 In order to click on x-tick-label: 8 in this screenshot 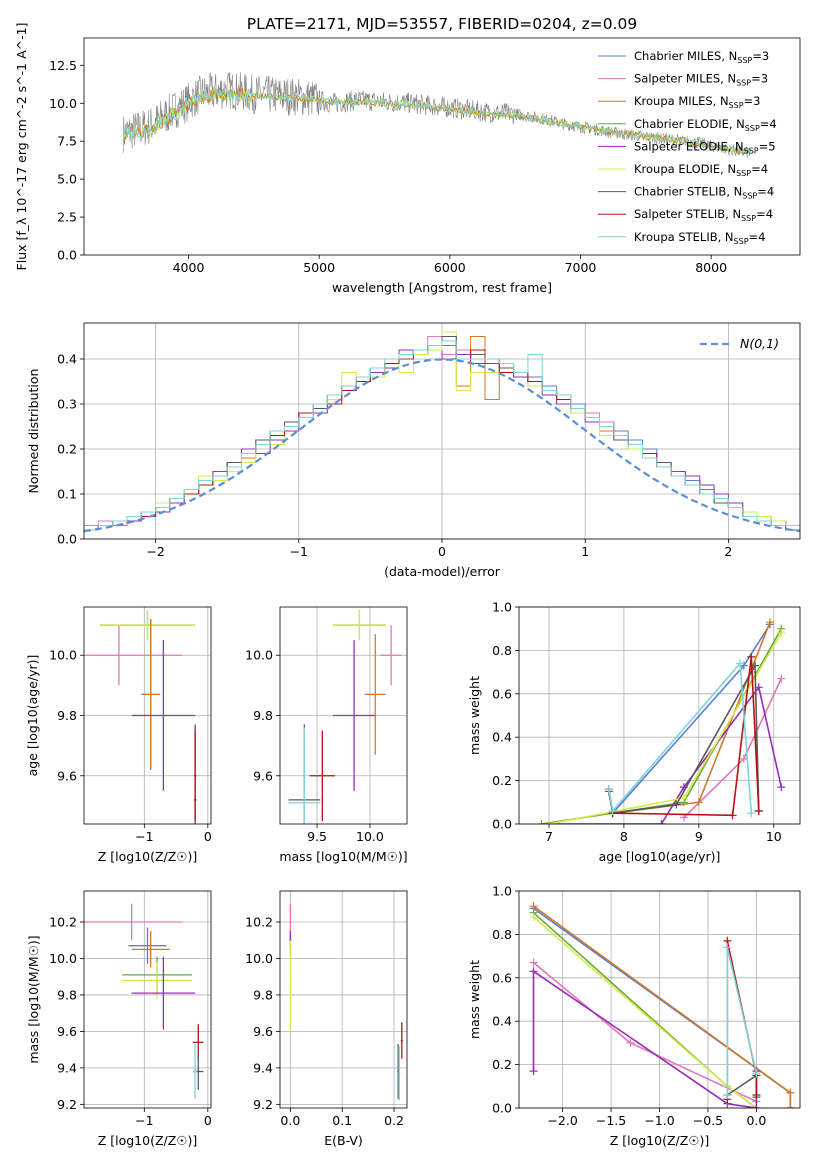, I will do `click(624, 836)`.